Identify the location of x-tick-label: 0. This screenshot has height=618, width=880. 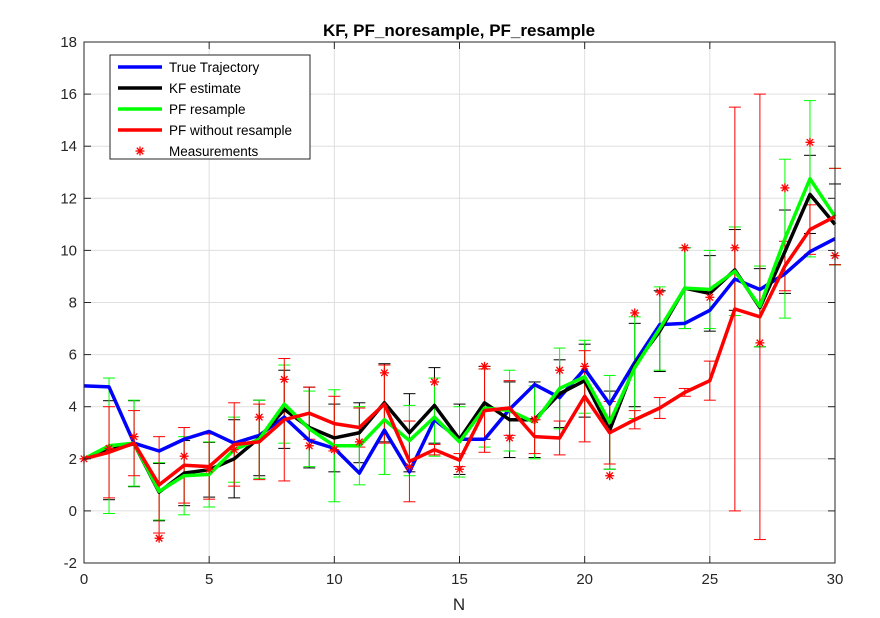
(84, 579).